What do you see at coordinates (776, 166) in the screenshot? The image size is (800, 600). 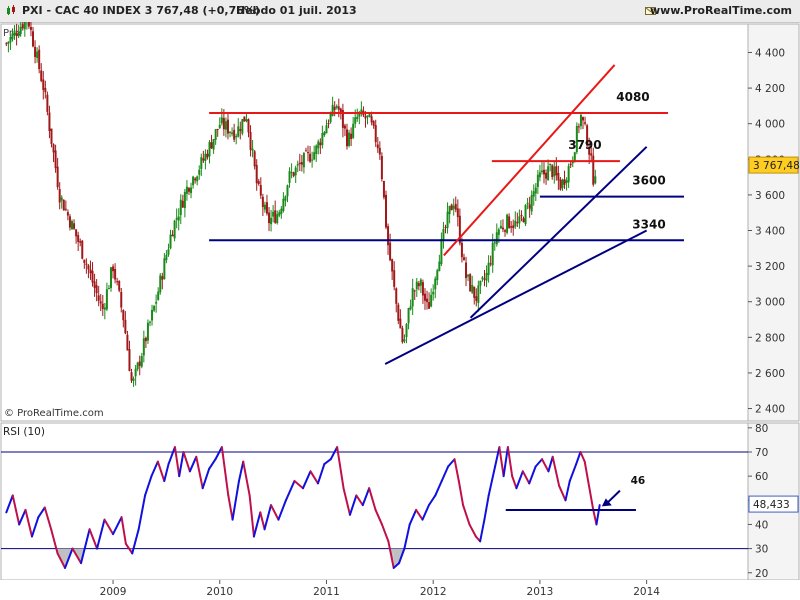 I see `last-price-value: 3 767,48` at bounding box center [776, 166].